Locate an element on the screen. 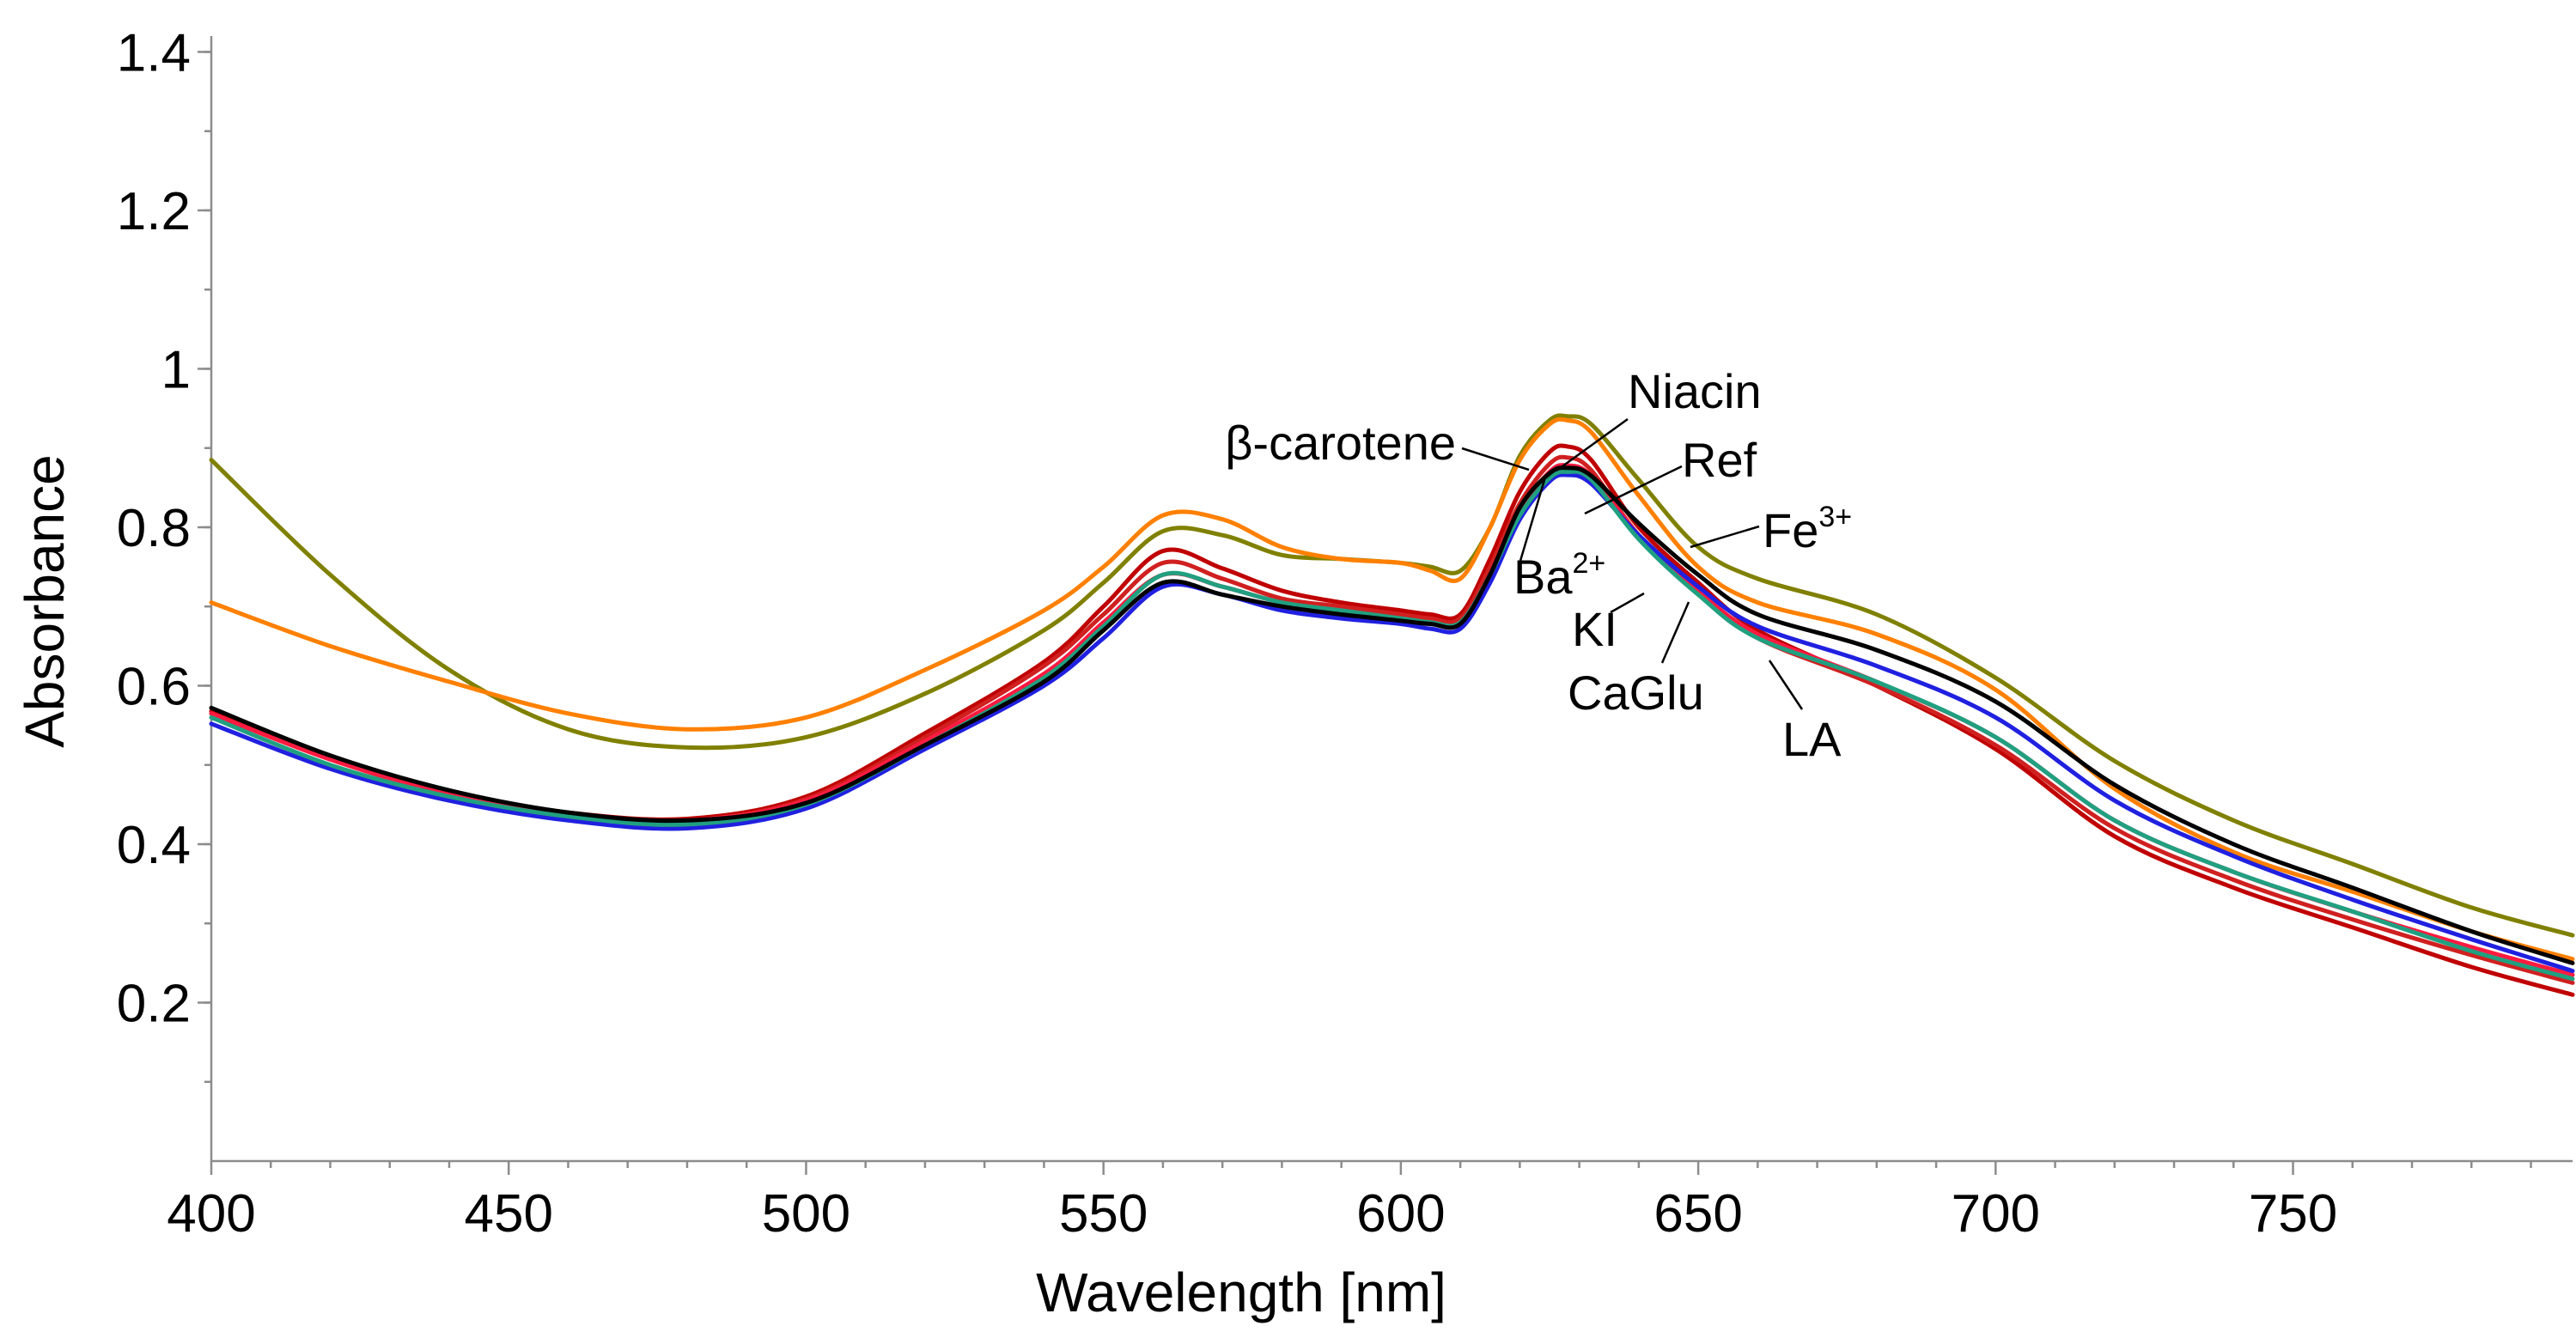  y-tick-label: 0.4 is located at coordinates (154, 845).